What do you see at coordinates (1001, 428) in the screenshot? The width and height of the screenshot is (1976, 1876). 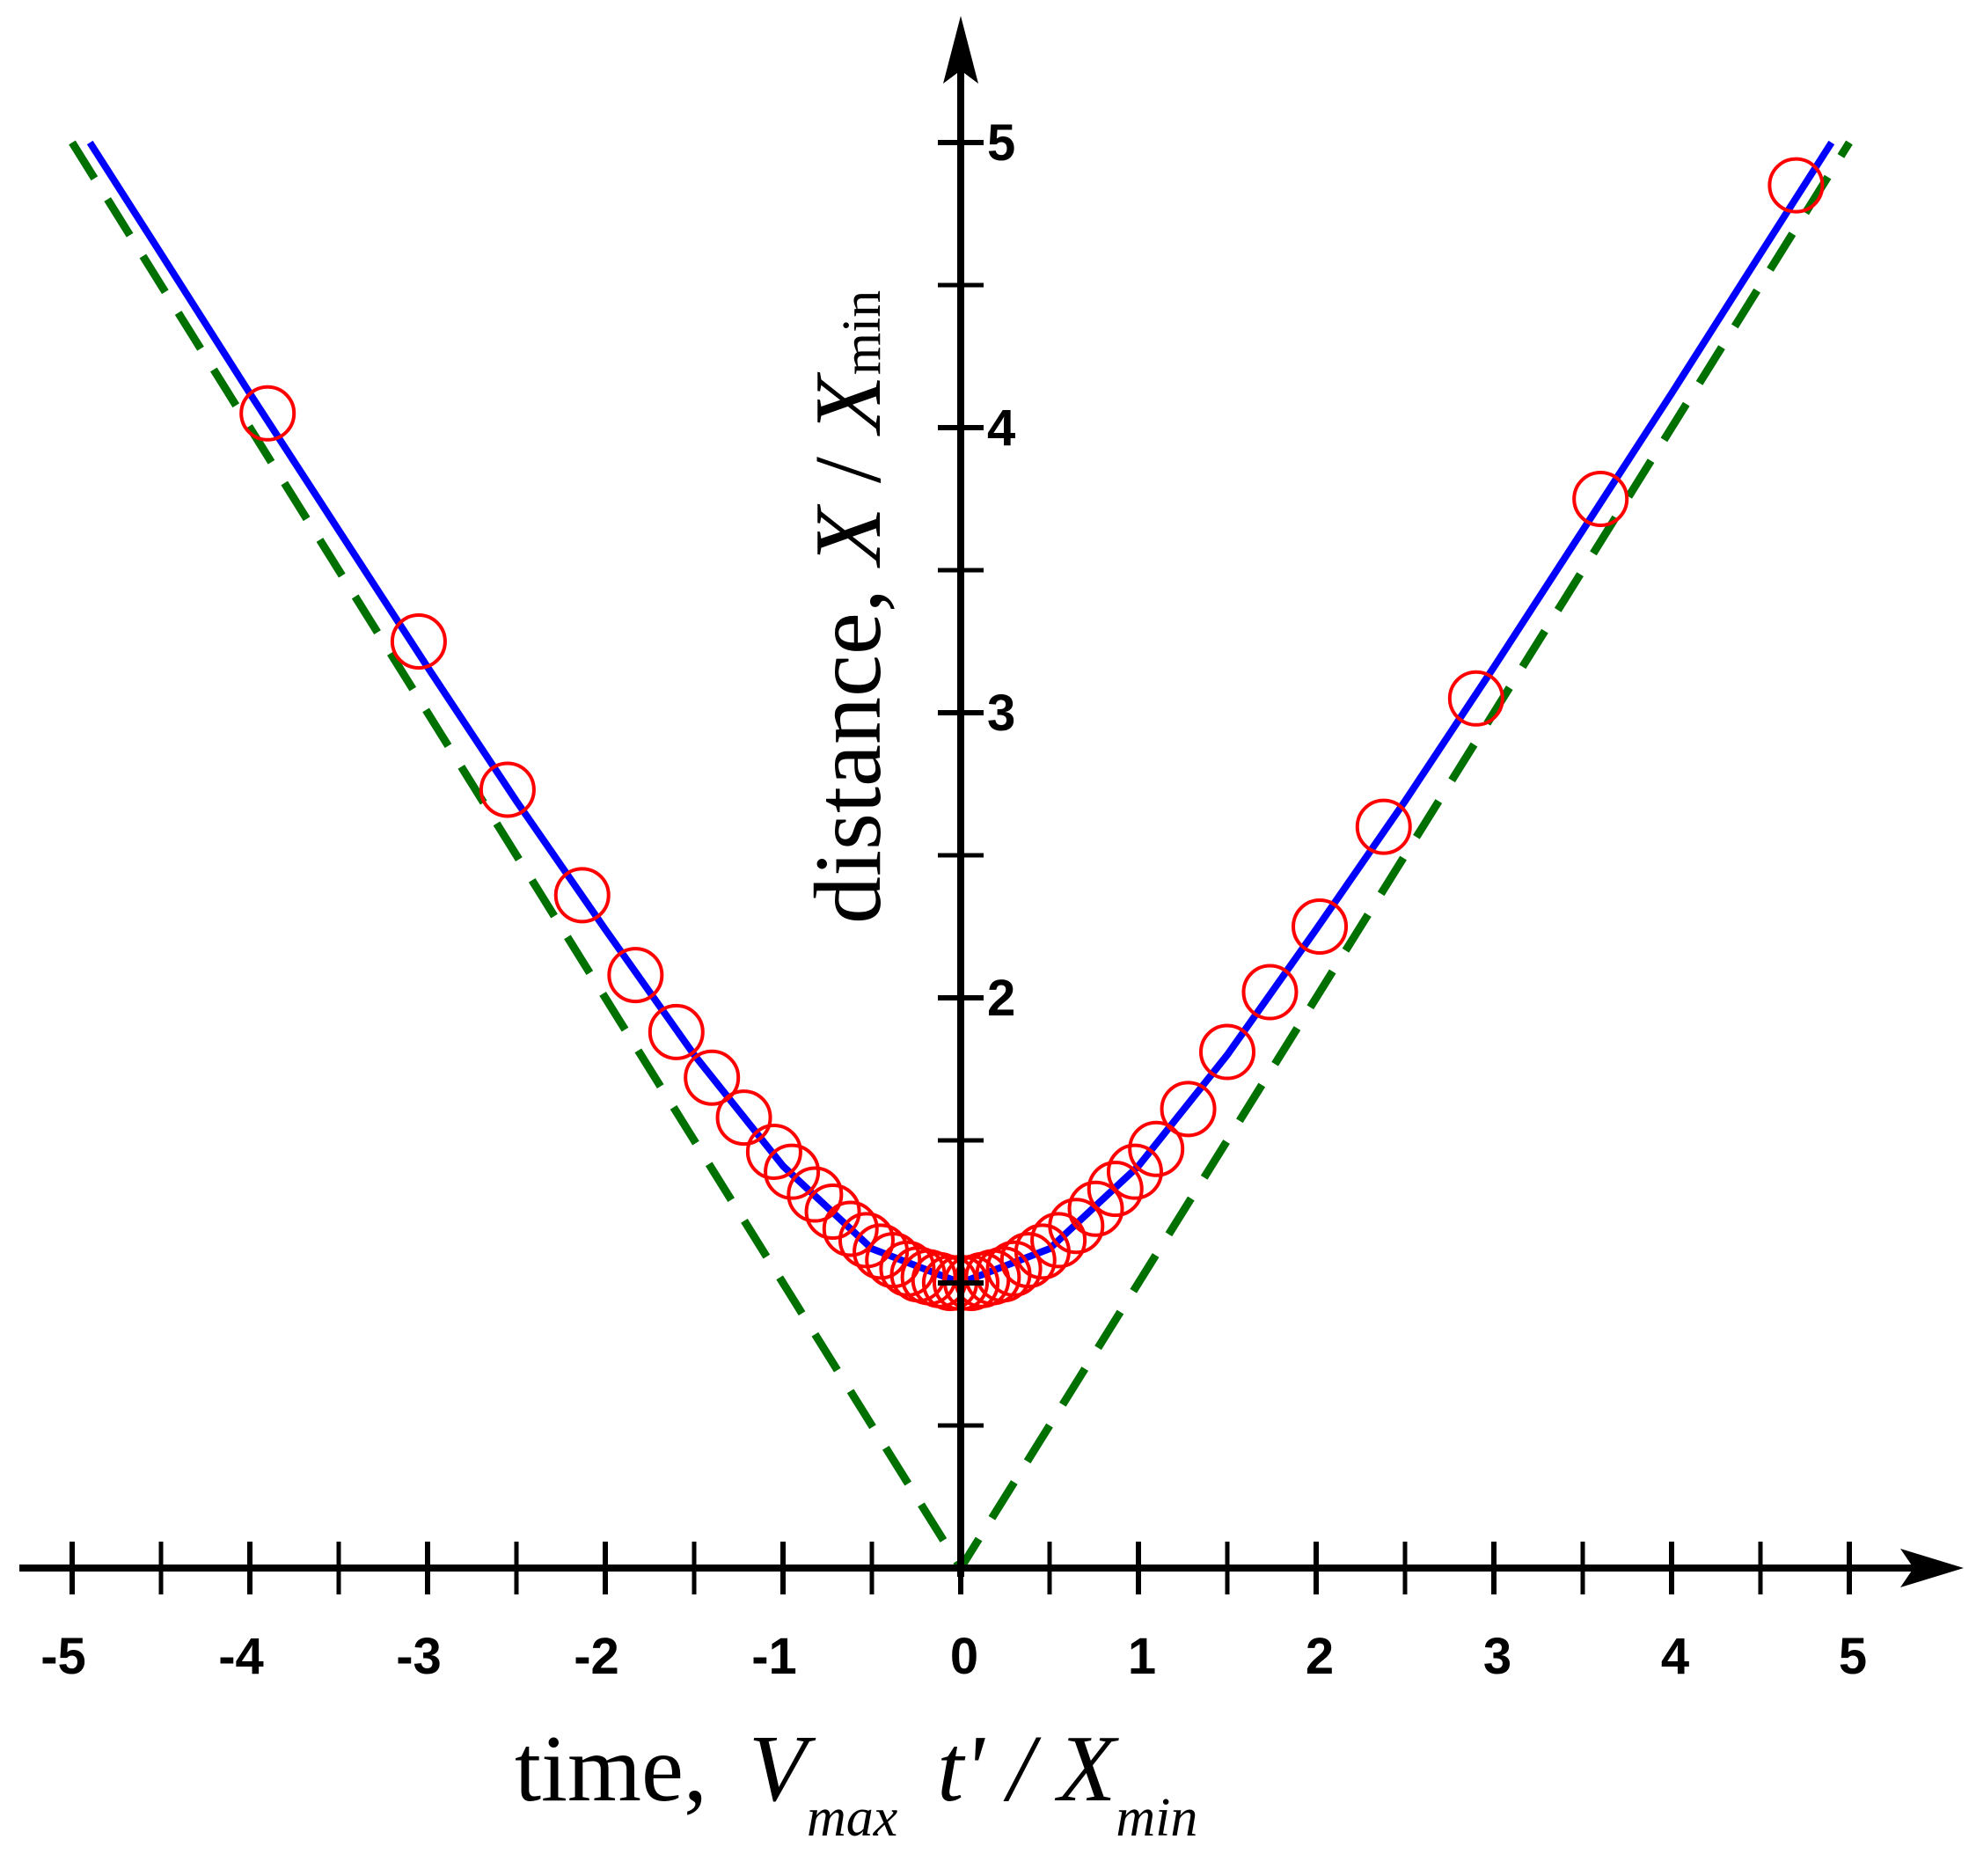 I see `y-tick-label: 4` at bounding box center [1001, 428].